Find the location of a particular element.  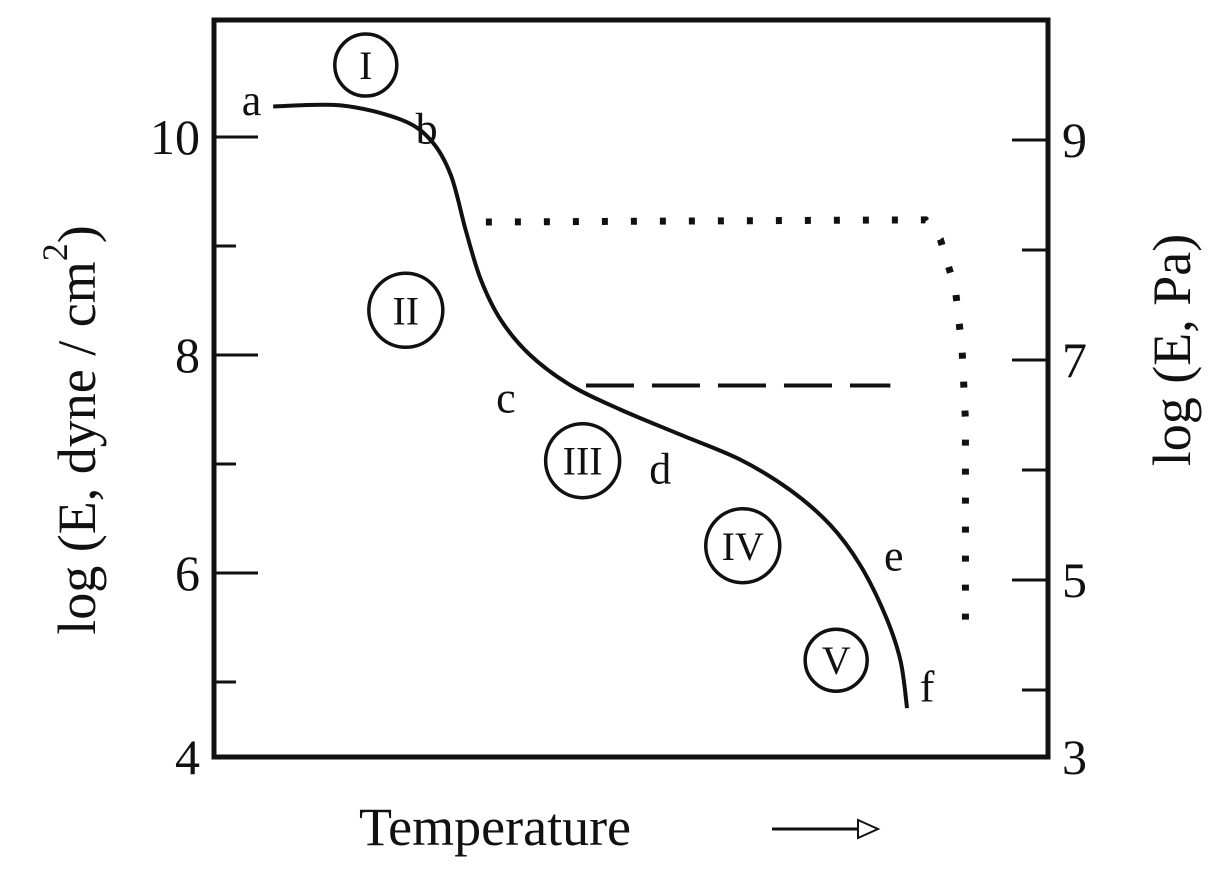

right-tick-label: 5 is located at coordinates (1074, 580).